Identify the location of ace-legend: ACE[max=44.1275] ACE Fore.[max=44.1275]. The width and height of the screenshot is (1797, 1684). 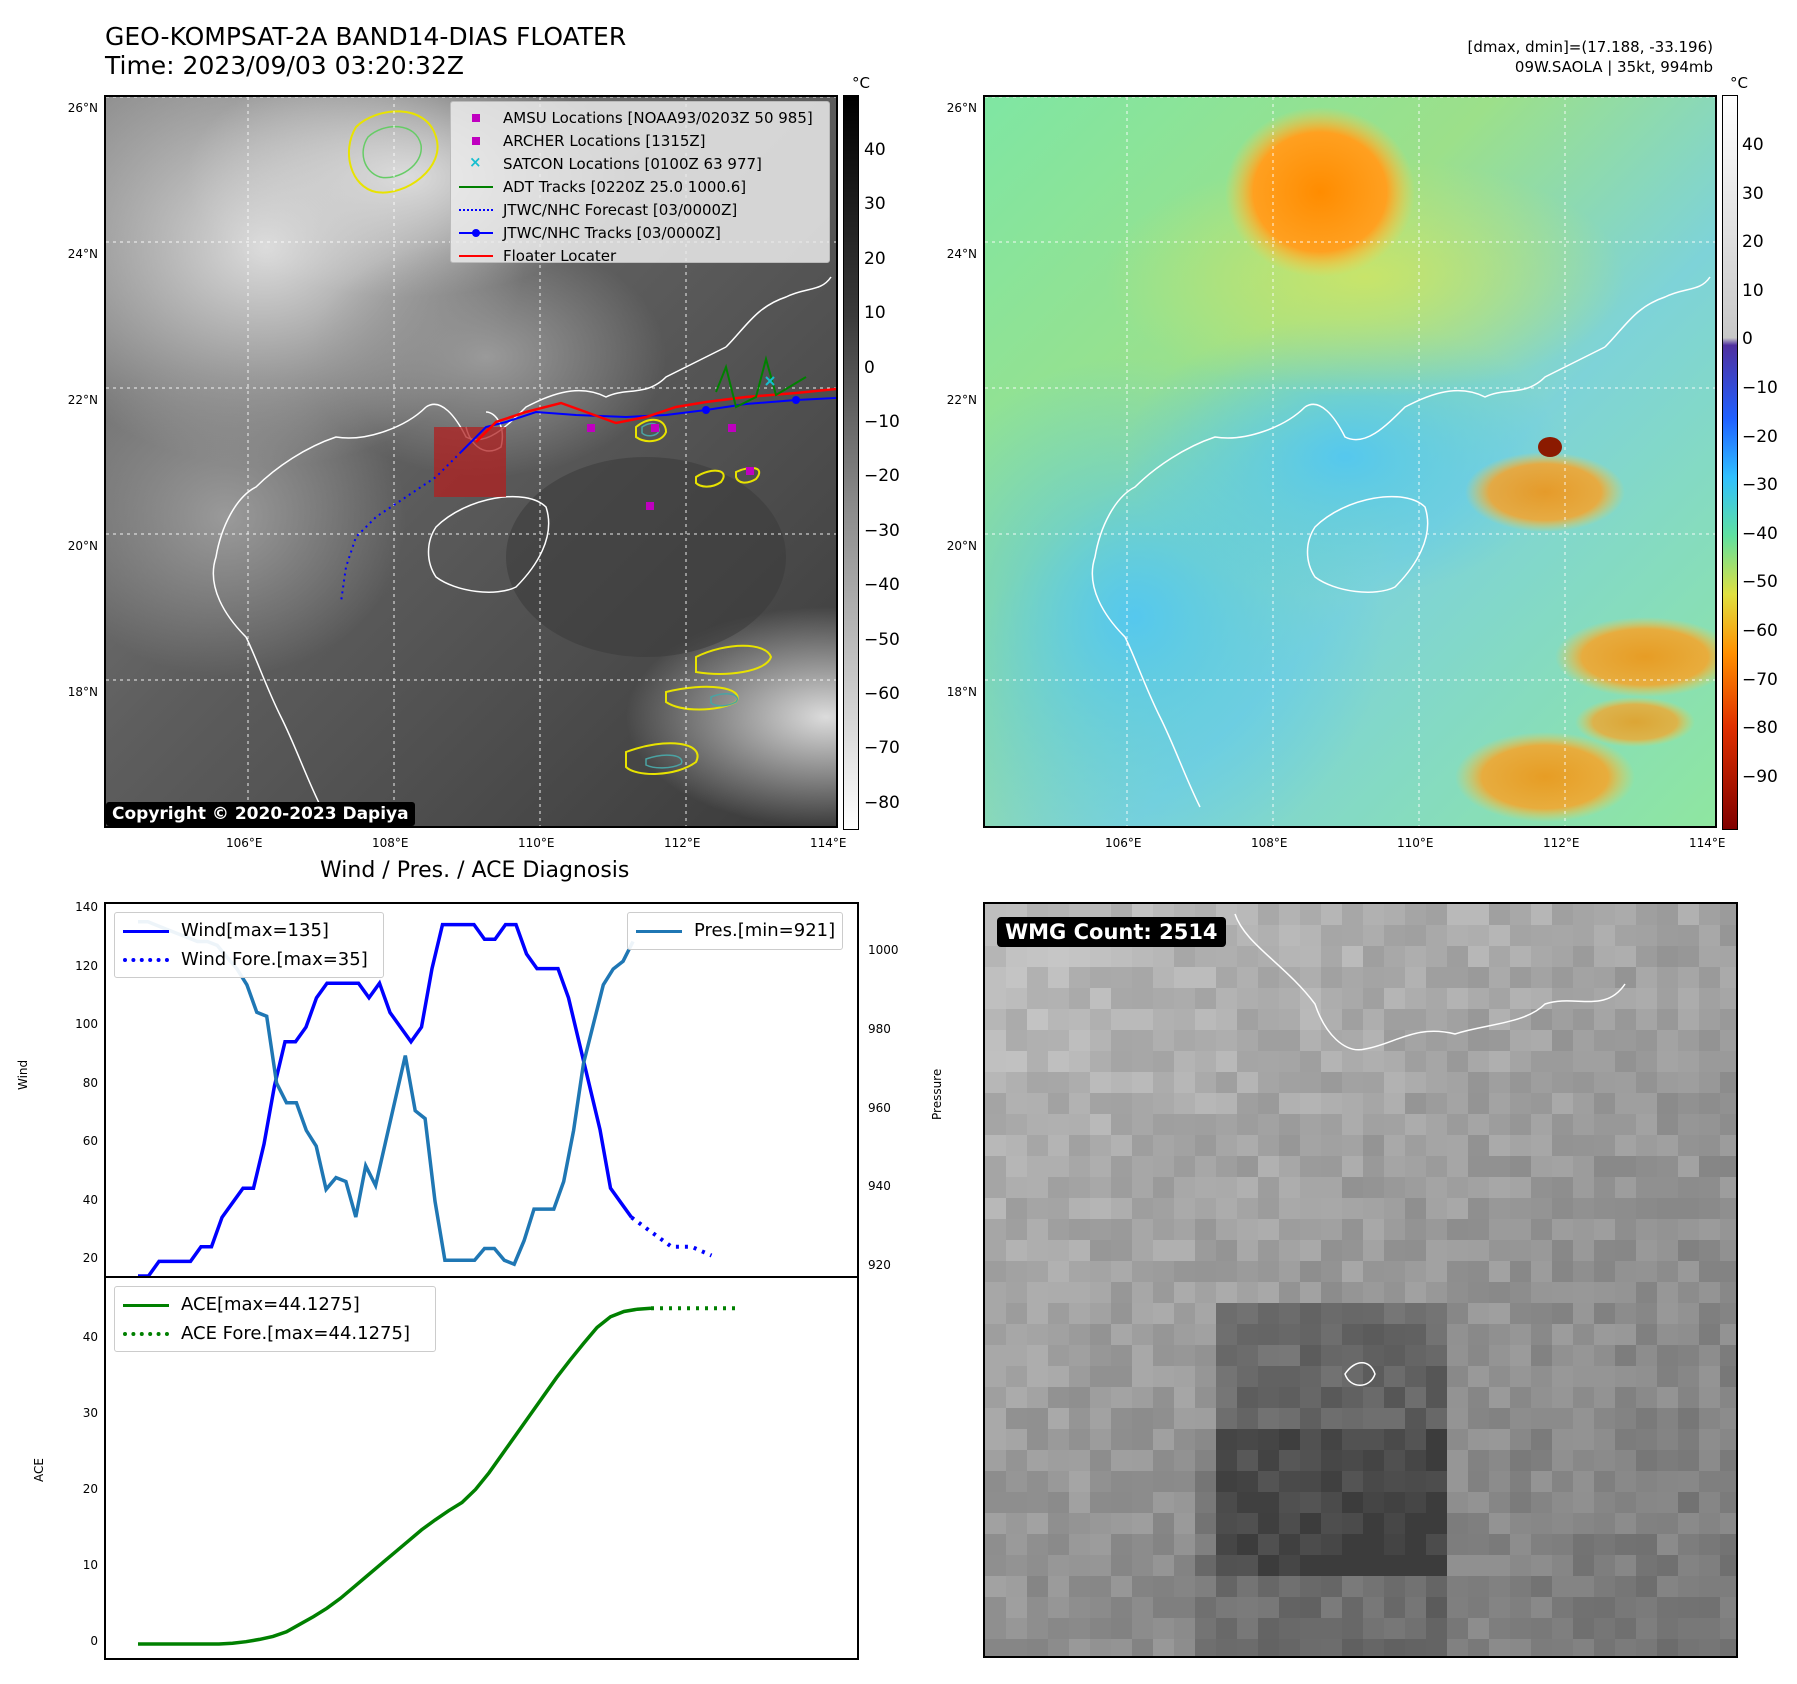
(275, 1319).